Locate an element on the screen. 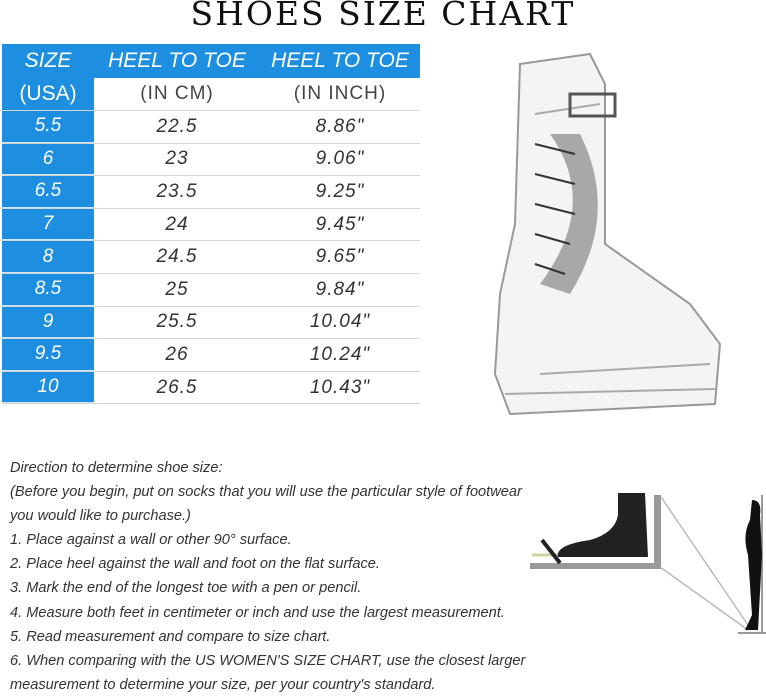  cm-cell: 22.5 is located at coordinates (177, 126).